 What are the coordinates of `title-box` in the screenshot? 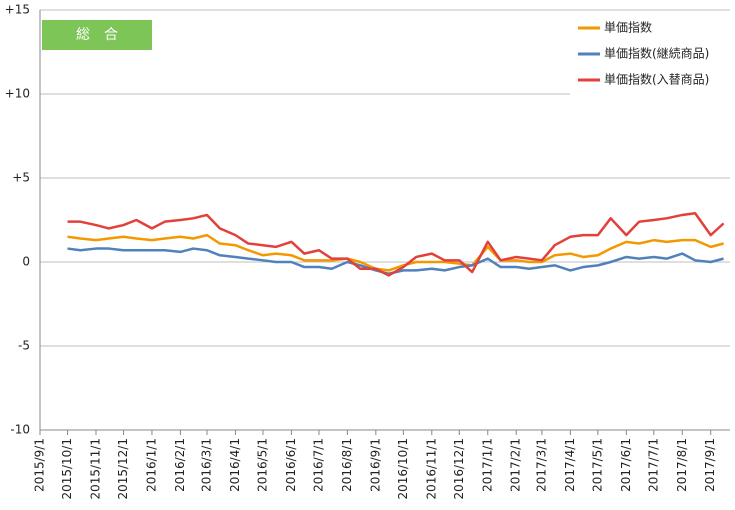 It's located at (97, 35).